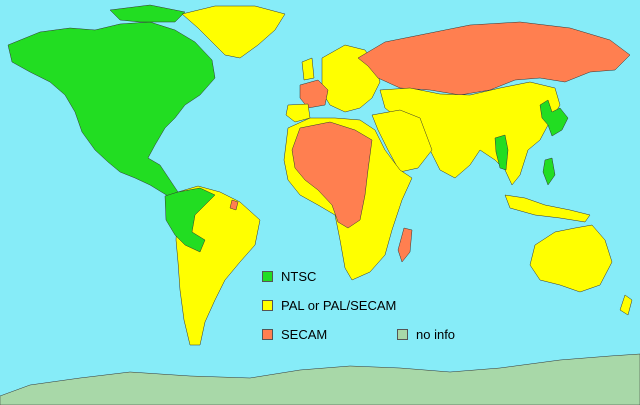 The height and width of the screenshot is (405, 640). Describe the element at coordinates (554, 118) in the screenshot. I see `japan-korea` at that location.